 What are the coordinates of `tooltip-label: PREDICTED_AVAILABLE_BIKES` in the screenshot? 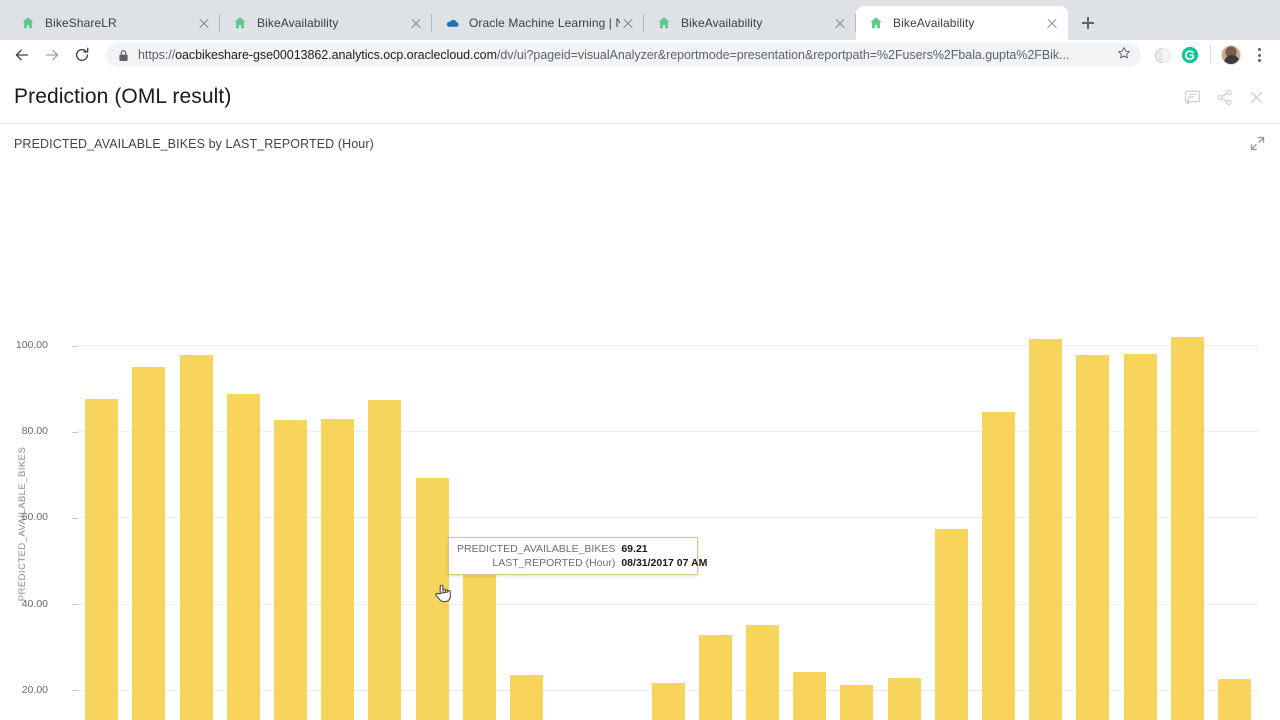 It's located at (536, 549).